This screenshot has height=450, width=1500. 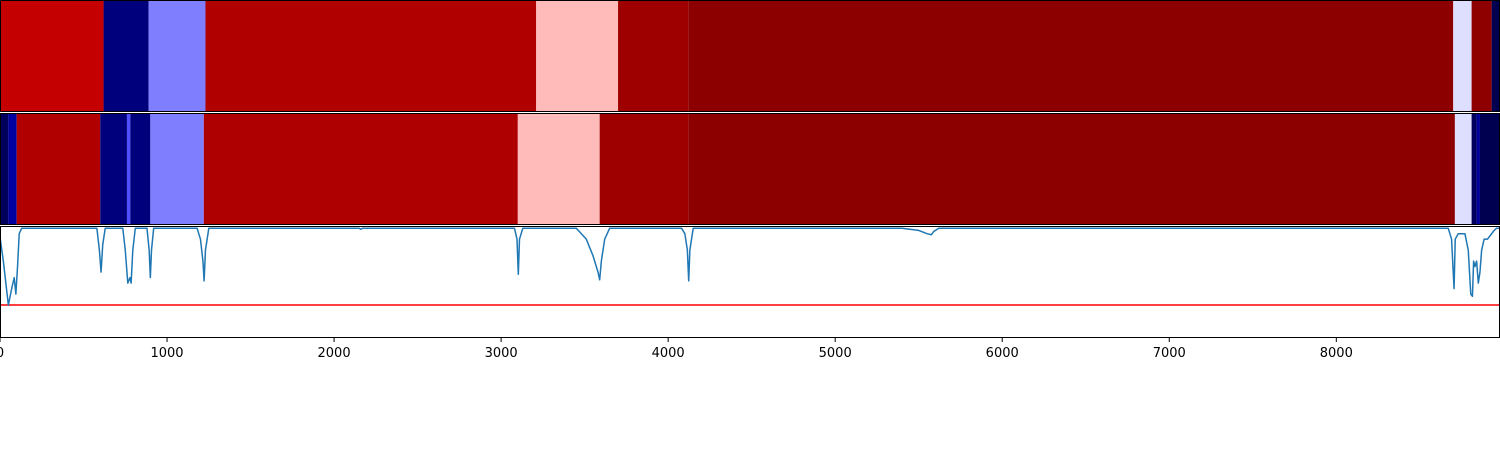 I want to click on x-tick-label-5: 5000, so click(x=835, y=353).